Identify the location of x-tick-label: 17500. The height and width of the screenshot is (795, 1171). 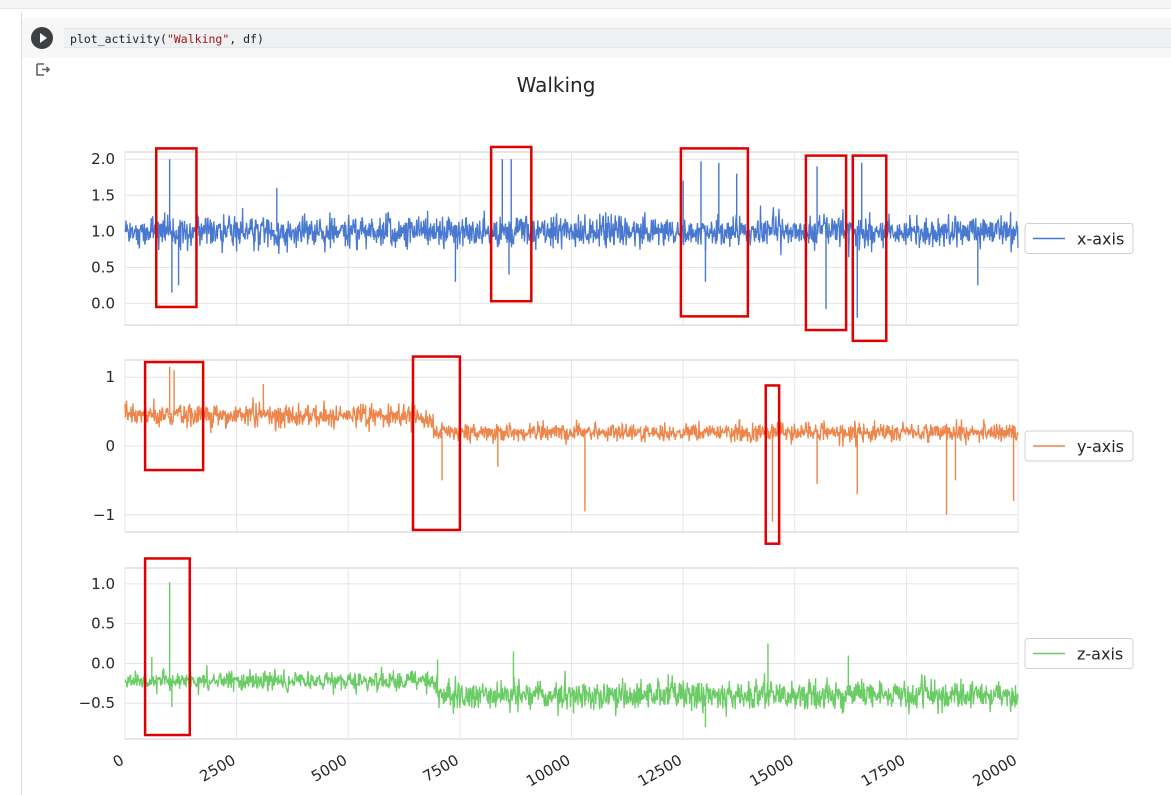
(883, 770).